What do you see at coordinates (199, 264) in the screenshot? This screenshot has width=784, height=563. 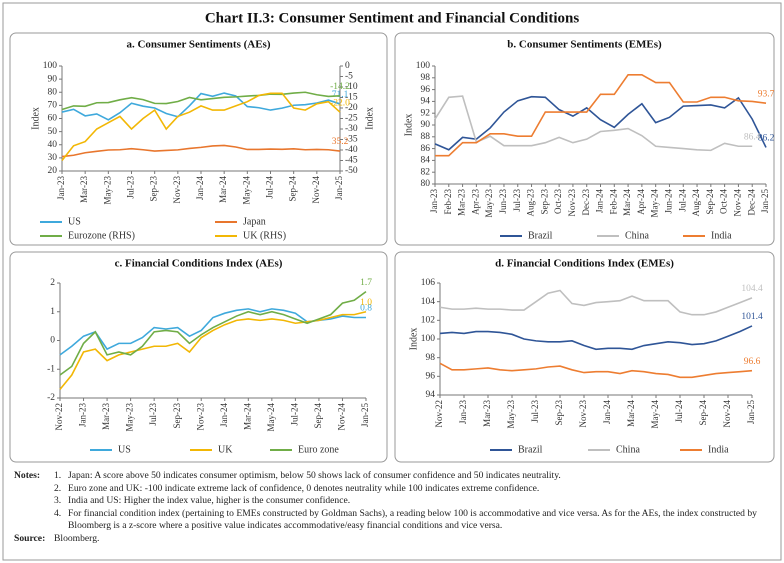 I see `panel-title: c. Financial Conditions Index (AEs)` at bounding box center [199, 264].